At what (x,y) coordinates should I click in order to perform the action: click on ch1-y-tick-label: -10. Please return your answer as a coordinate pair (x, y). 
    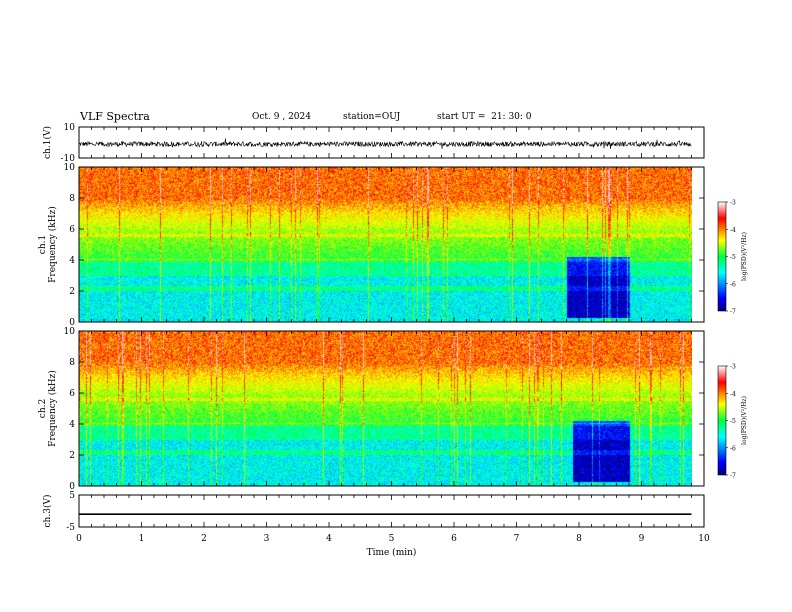
    Looking at the image, I should click on (68, 159).